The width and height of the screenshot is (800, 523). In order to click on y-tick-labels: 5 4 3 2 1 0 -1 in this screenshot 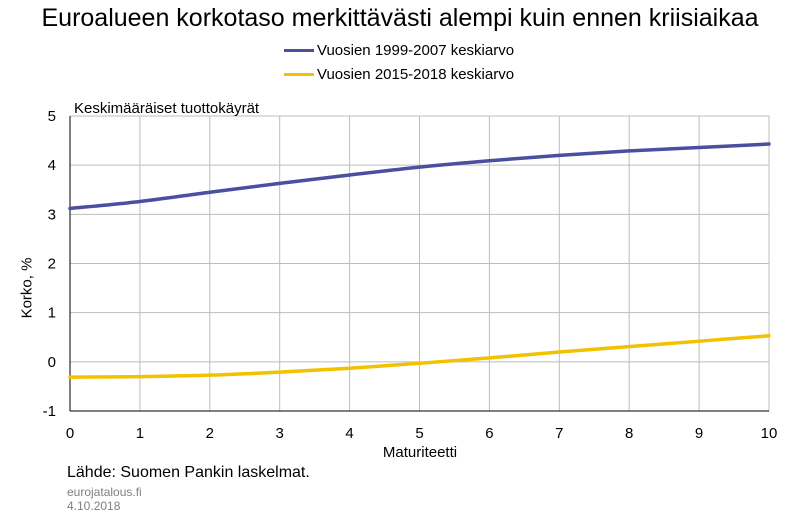, I will do `click(49, 264)`.